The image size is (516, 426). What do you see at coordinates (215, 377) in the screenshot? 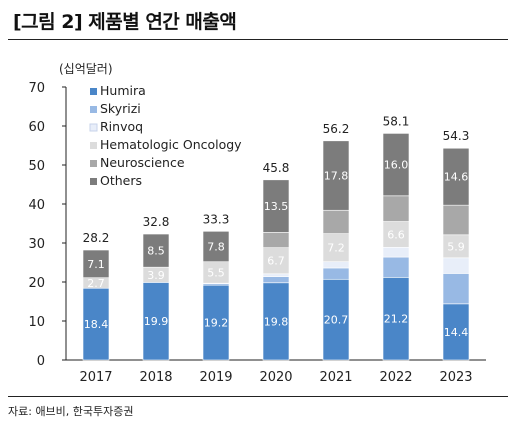
I see `x-tick-label: 2019` at bounding box center [215, 377].